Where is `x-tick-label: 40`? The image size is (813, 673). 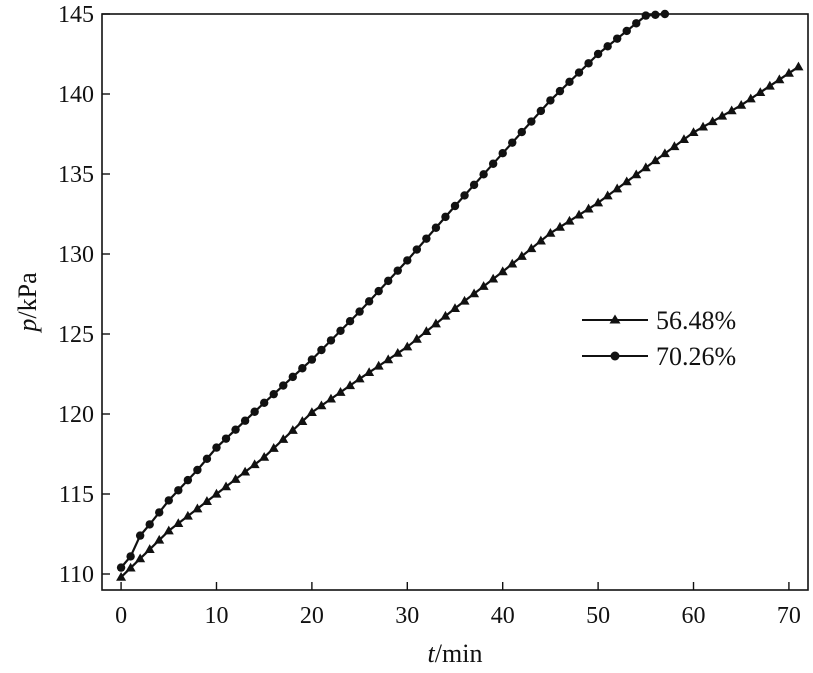 x-tick-label: 40 is located at coordinates (503, 616).